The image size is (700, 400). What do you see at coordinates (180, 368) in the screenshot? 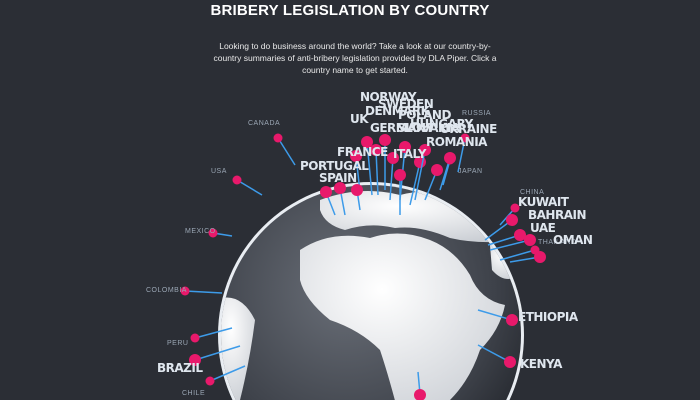
I see `country-label: BRAZIL` at bounding box center [180, 368].